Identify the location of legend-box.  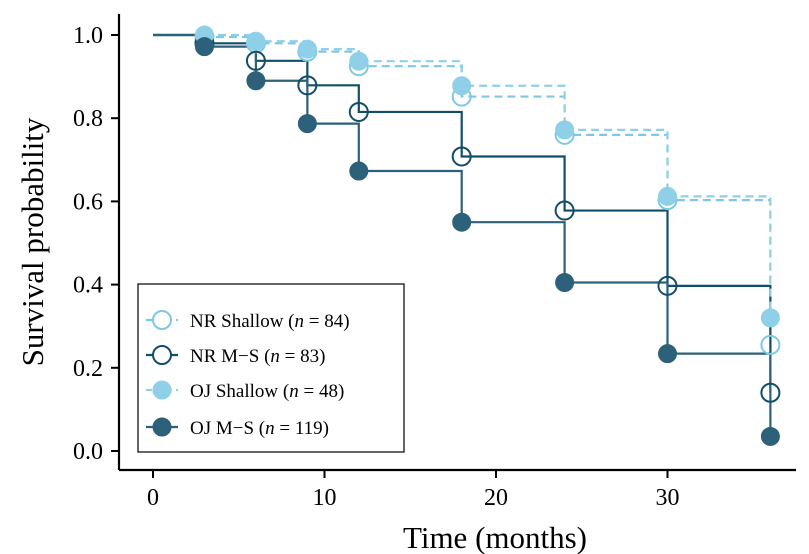
(271, 368).